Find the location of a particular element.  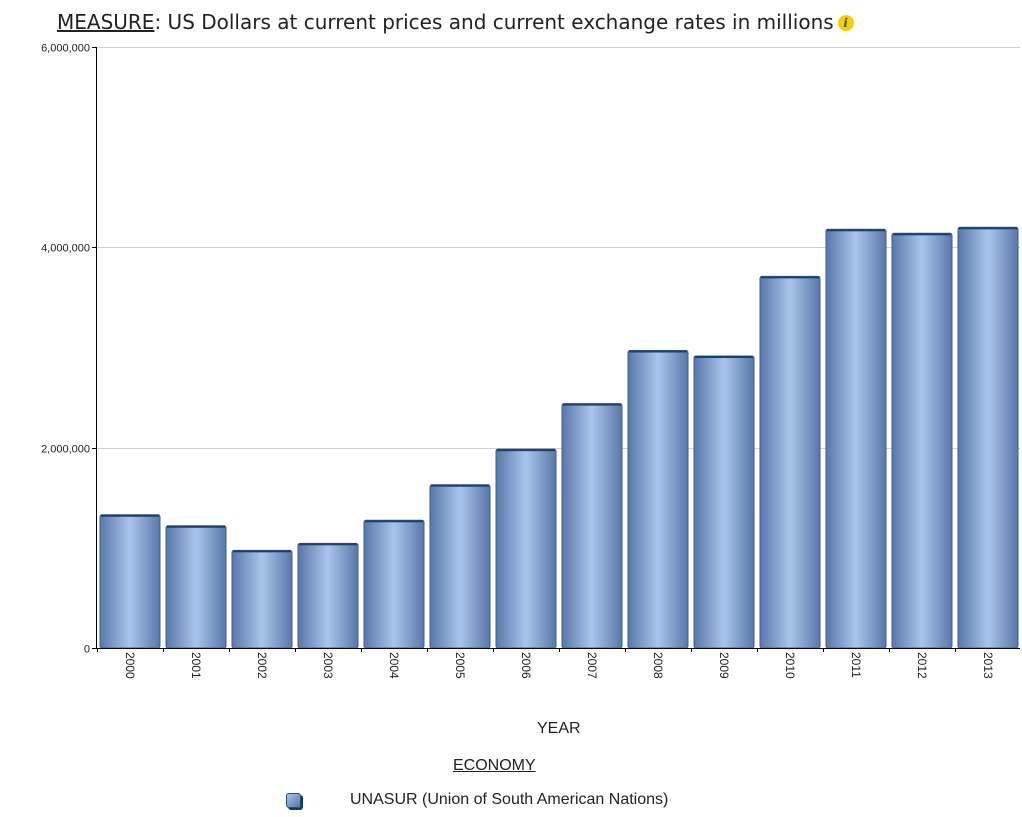

x-axis-title: YEAR is located at coordinates (559, 728).